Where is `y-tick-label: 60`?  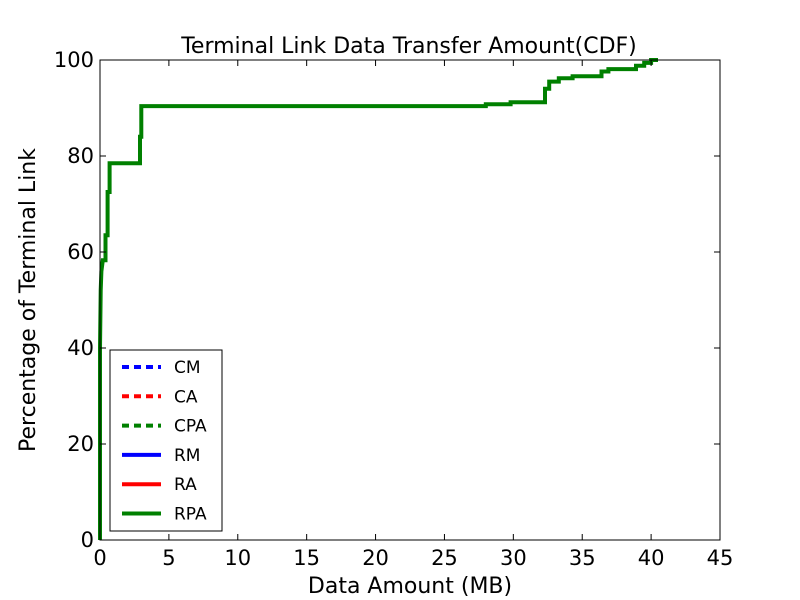
y-tick-label: 60 is located at coordinates (80, 252).